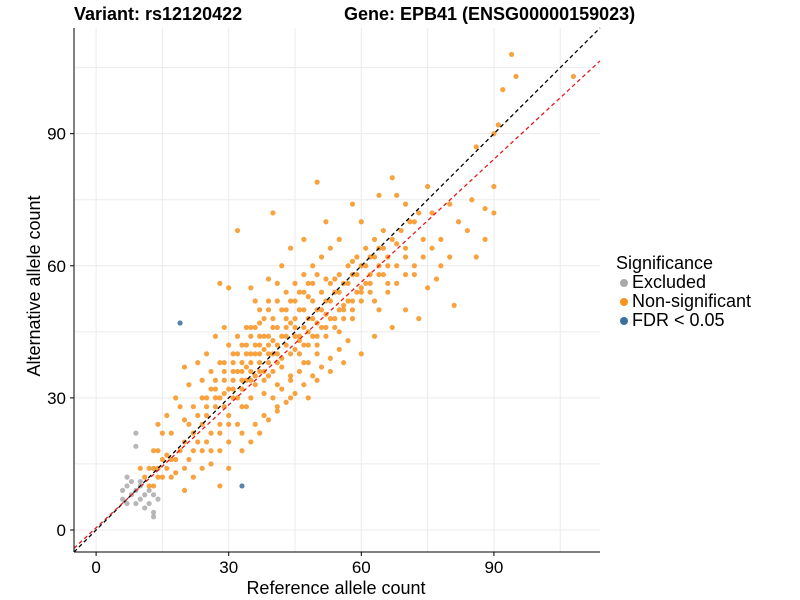 This screenshot has width=800, height=600. I want to click on variant-title: Variant: rs12120422, so click(158, 14).